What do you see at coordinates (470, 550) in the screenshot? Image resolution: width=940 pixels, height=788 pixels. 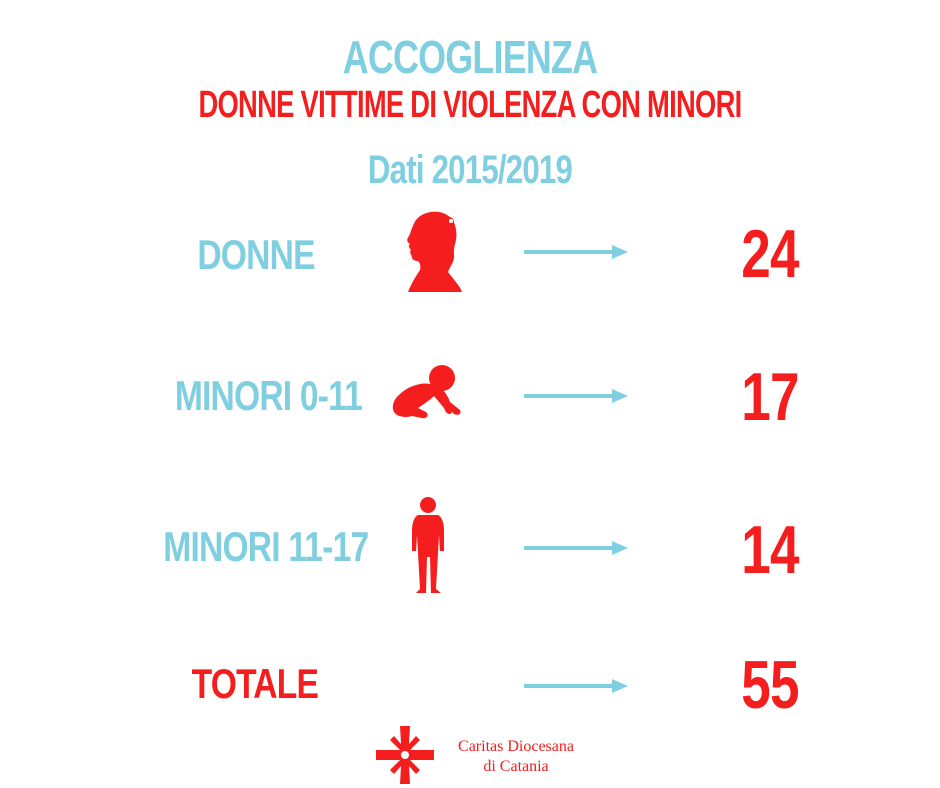 I see `stat-row-minori-11-17: MINORI 11-17 14` at bounding box center [470, 550].